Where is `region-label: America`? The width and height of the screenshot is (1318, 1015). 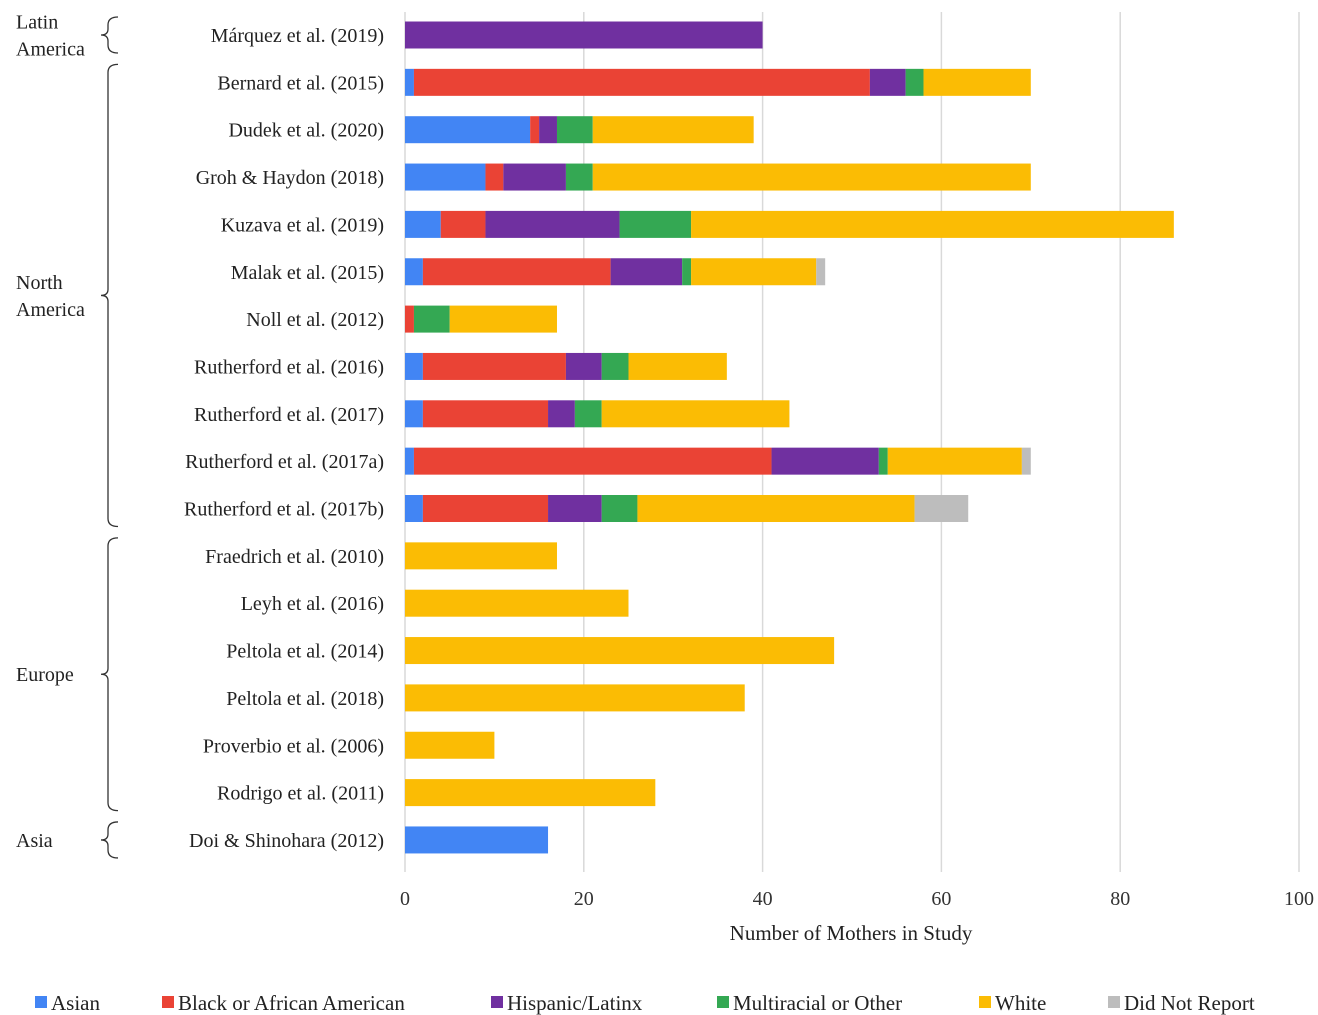
region-label: America is located at coordinates (50, 50).